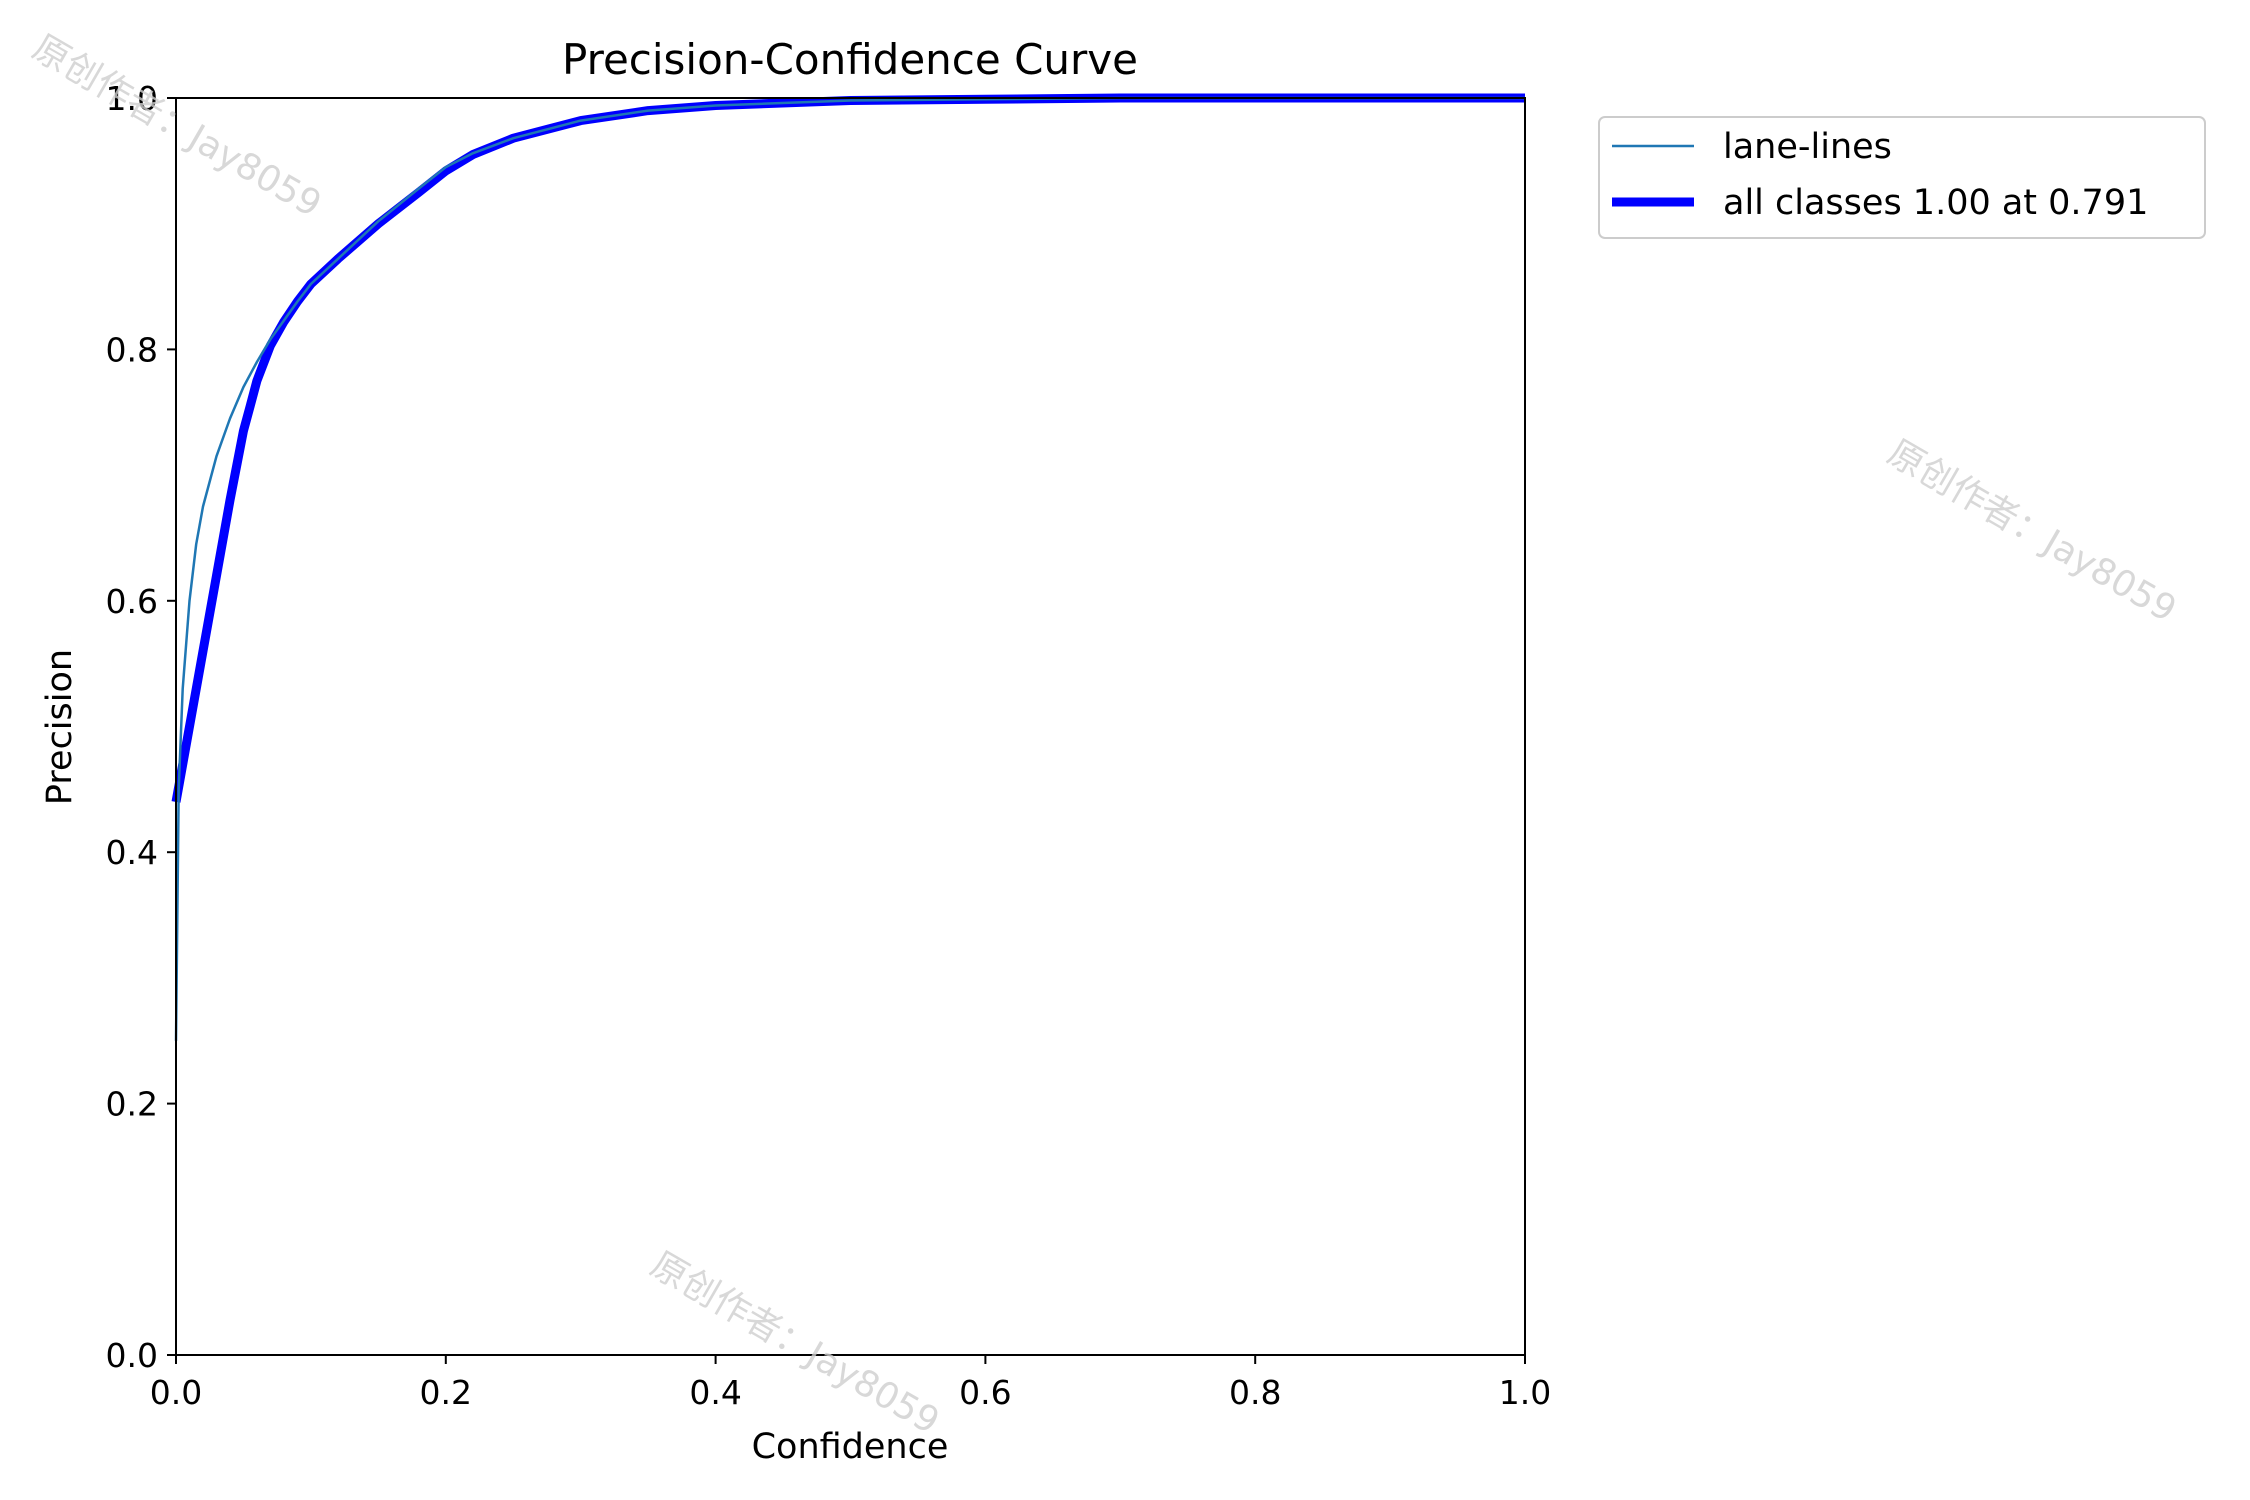  What do you see at coordinates (132, 98) in the screenshot?
I see `y-tick-label: 1.0` at bounding box center [132, 98].